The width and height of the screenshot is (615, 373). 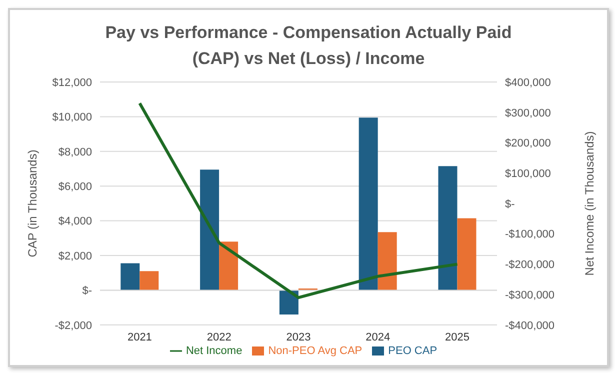 What do you see at coordinates (75, 256) in the screenshot?
I see `y-tick-label: $2,000` at bounding box center [75, 256].